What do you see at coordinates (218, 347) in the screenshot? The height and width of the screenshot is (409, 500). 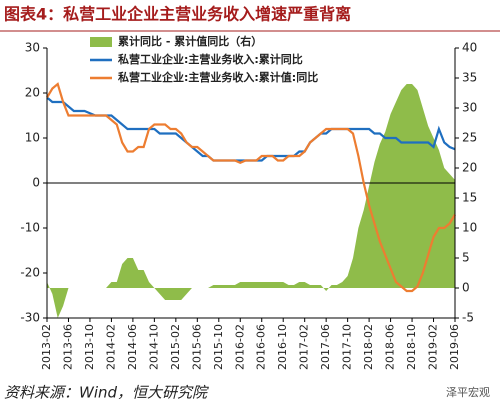 I see `x-tick-label: 2015-10` at bounding box center [218, 347].